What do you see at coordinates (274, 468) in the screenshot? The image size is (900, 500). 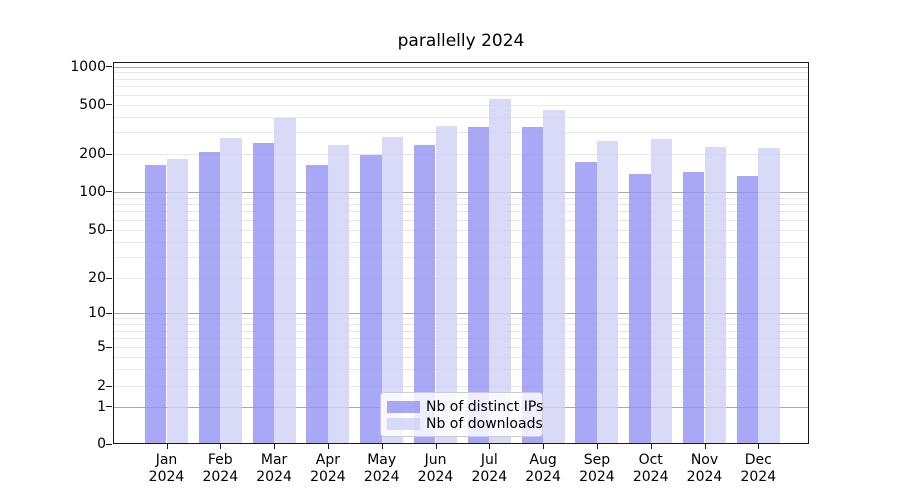 I see `x-axis-tick-label: Mar 2024` at bounding box center [274, 468].